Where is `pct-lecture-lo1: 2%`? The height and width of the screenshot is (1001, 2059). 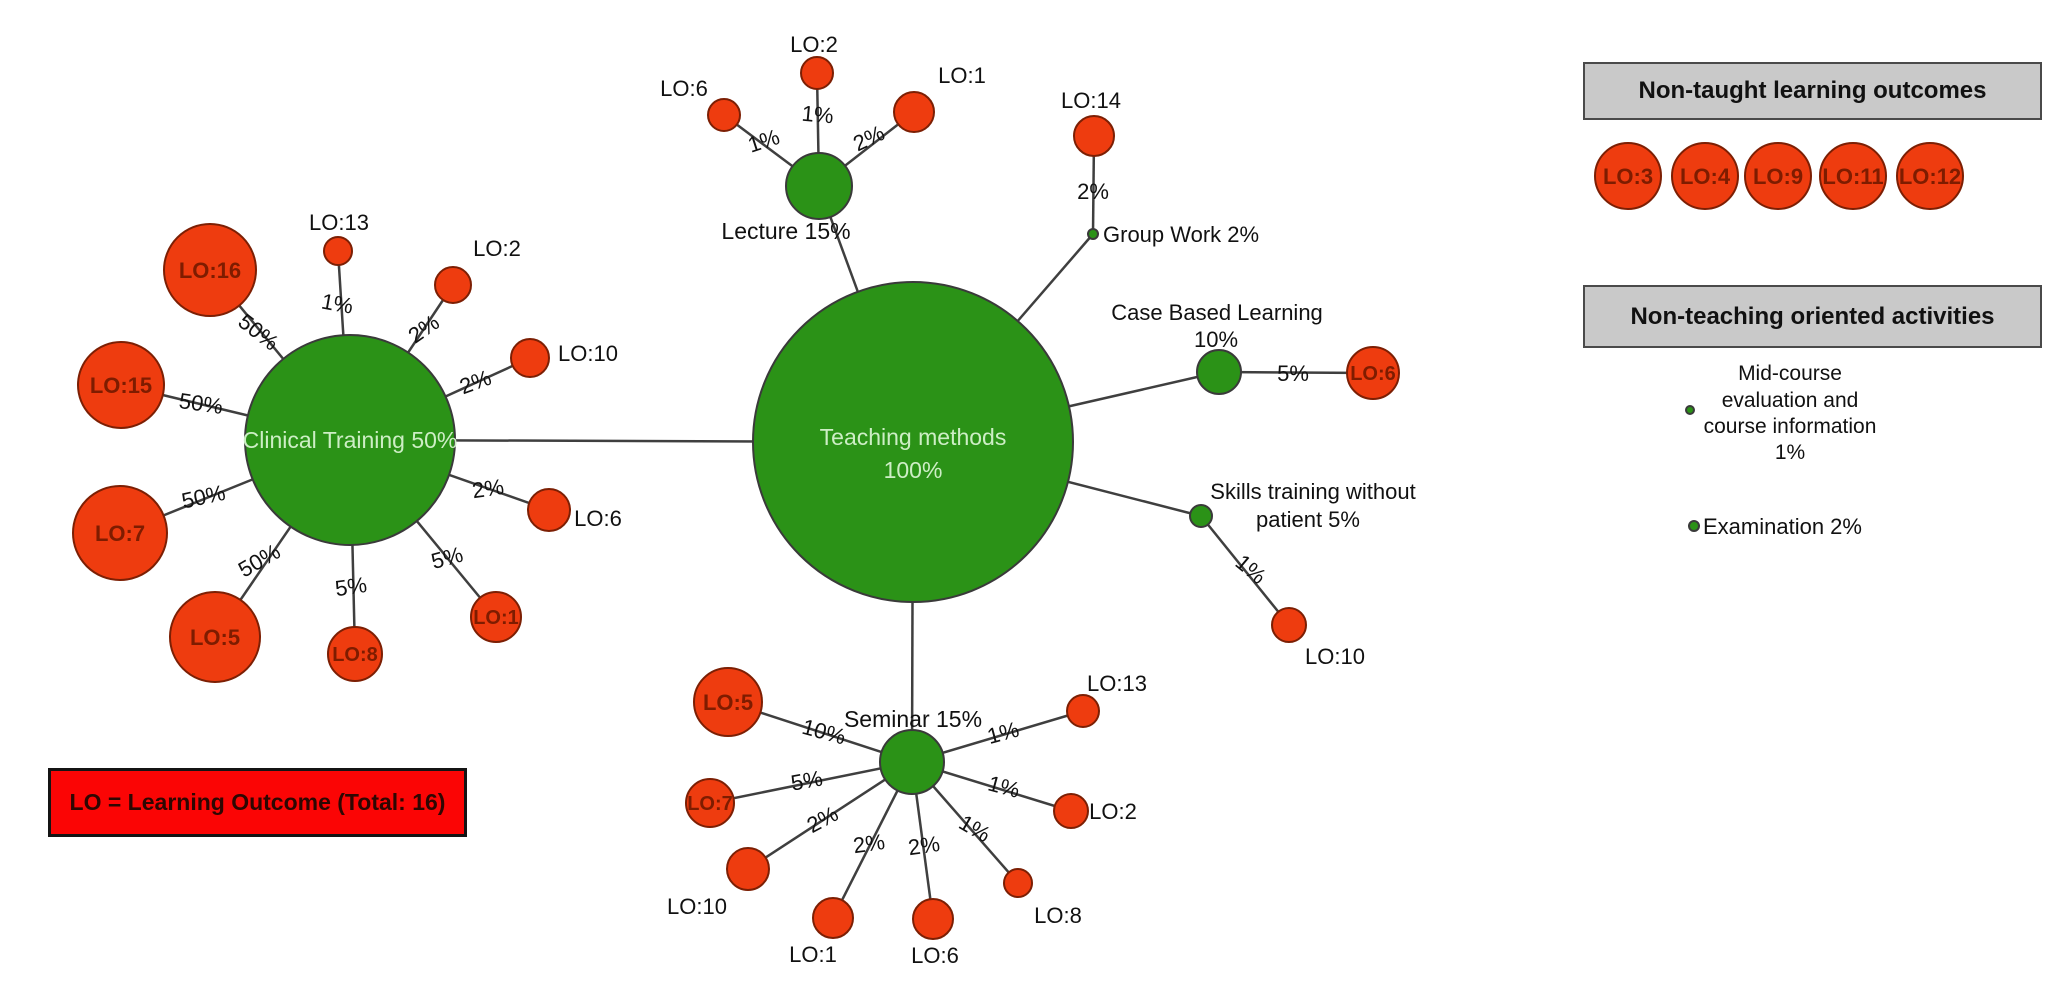
pct-lecture-lo1: 2% is located at coordinates (868, 138).